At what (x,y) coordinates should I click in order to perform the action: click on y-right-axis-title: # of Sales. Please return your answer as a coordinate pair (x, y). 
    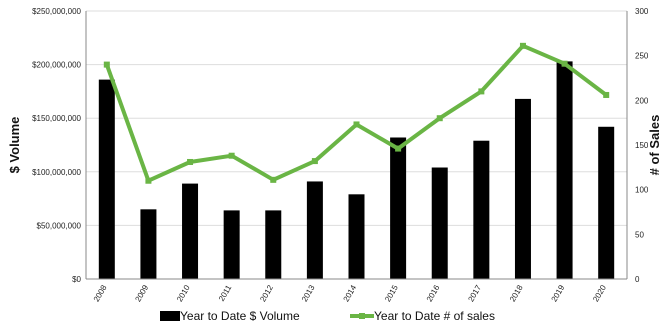
    Looking at the image, I should click on (654, 145).